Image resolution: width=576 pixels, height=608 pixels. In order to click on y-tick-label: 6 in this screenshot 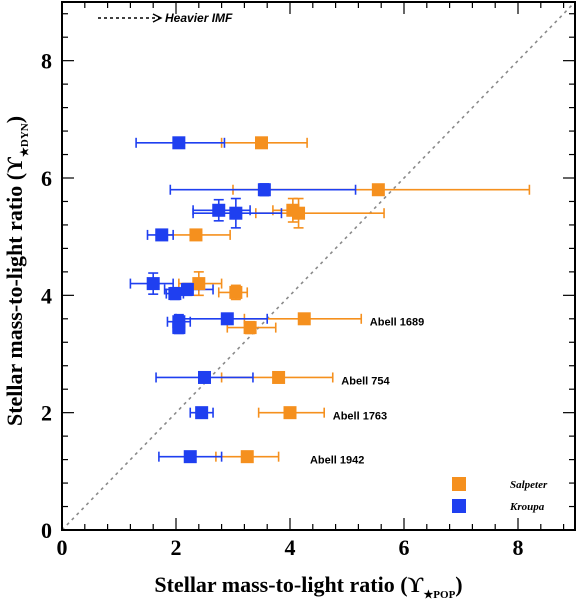, I will do `click(46, 178)`.